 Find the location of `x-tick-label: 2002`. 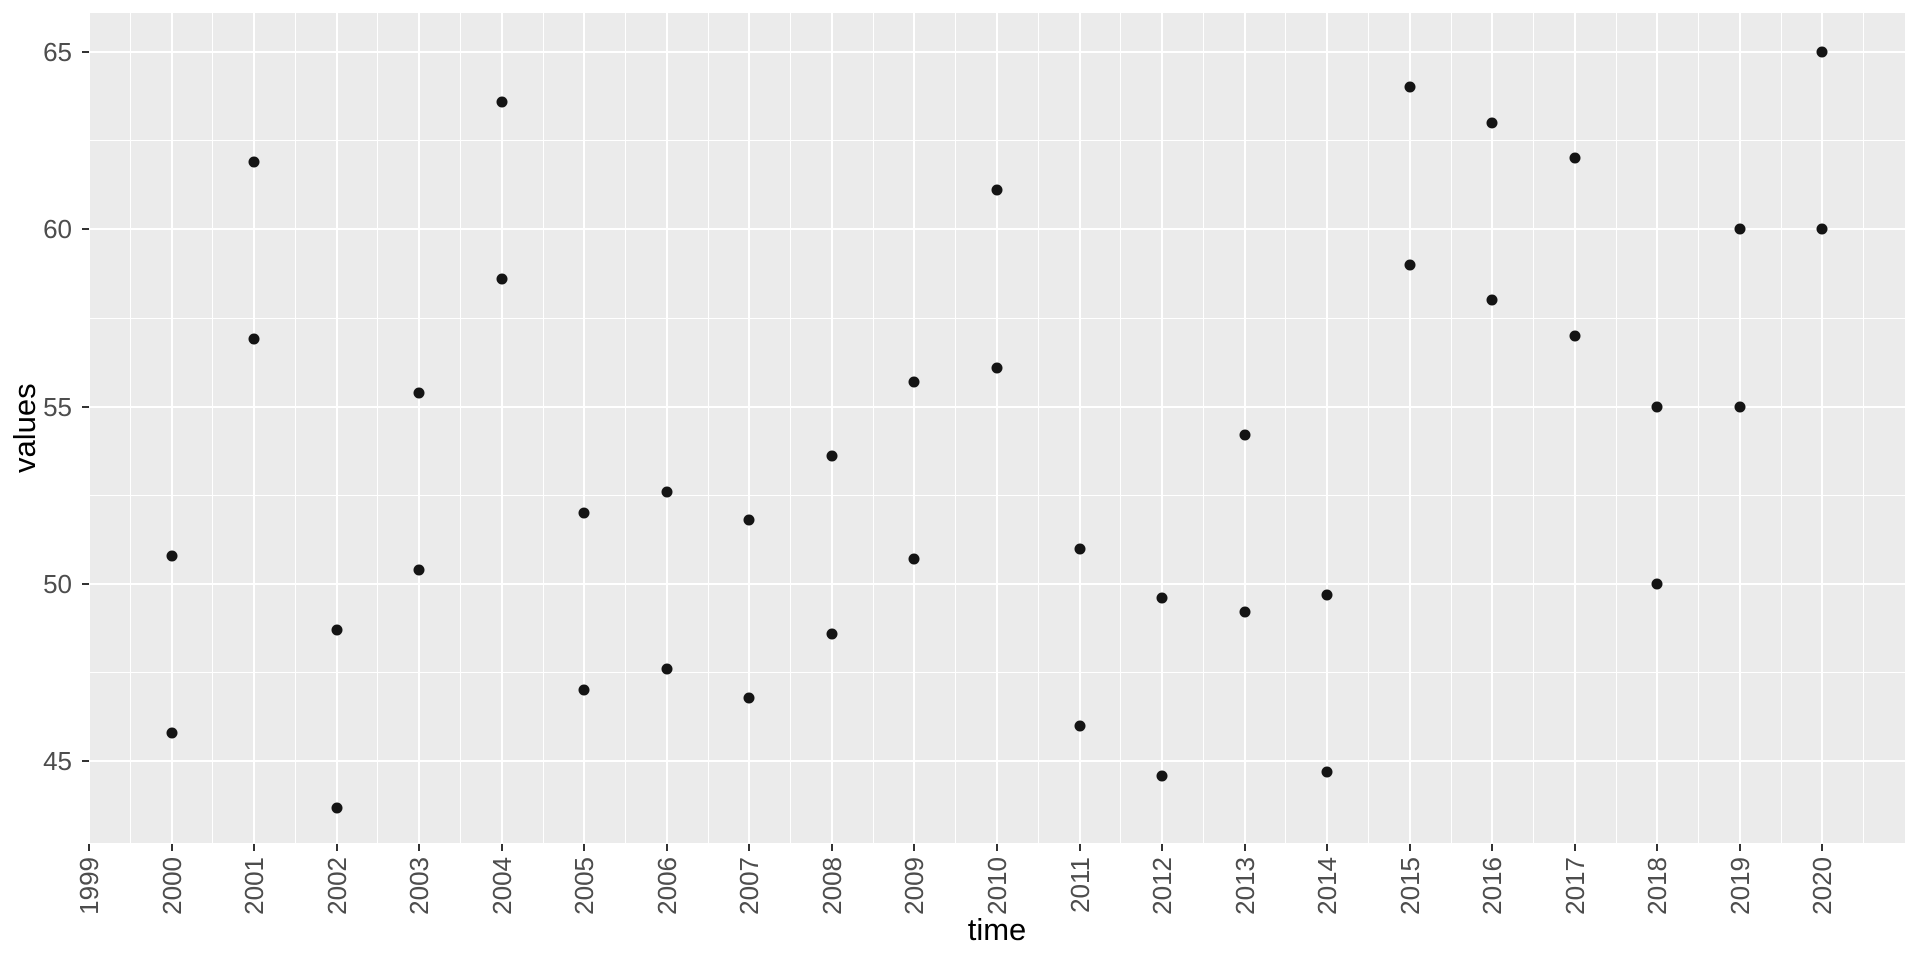

x-tick-label: 2002 is located at coordinates (336, 886).